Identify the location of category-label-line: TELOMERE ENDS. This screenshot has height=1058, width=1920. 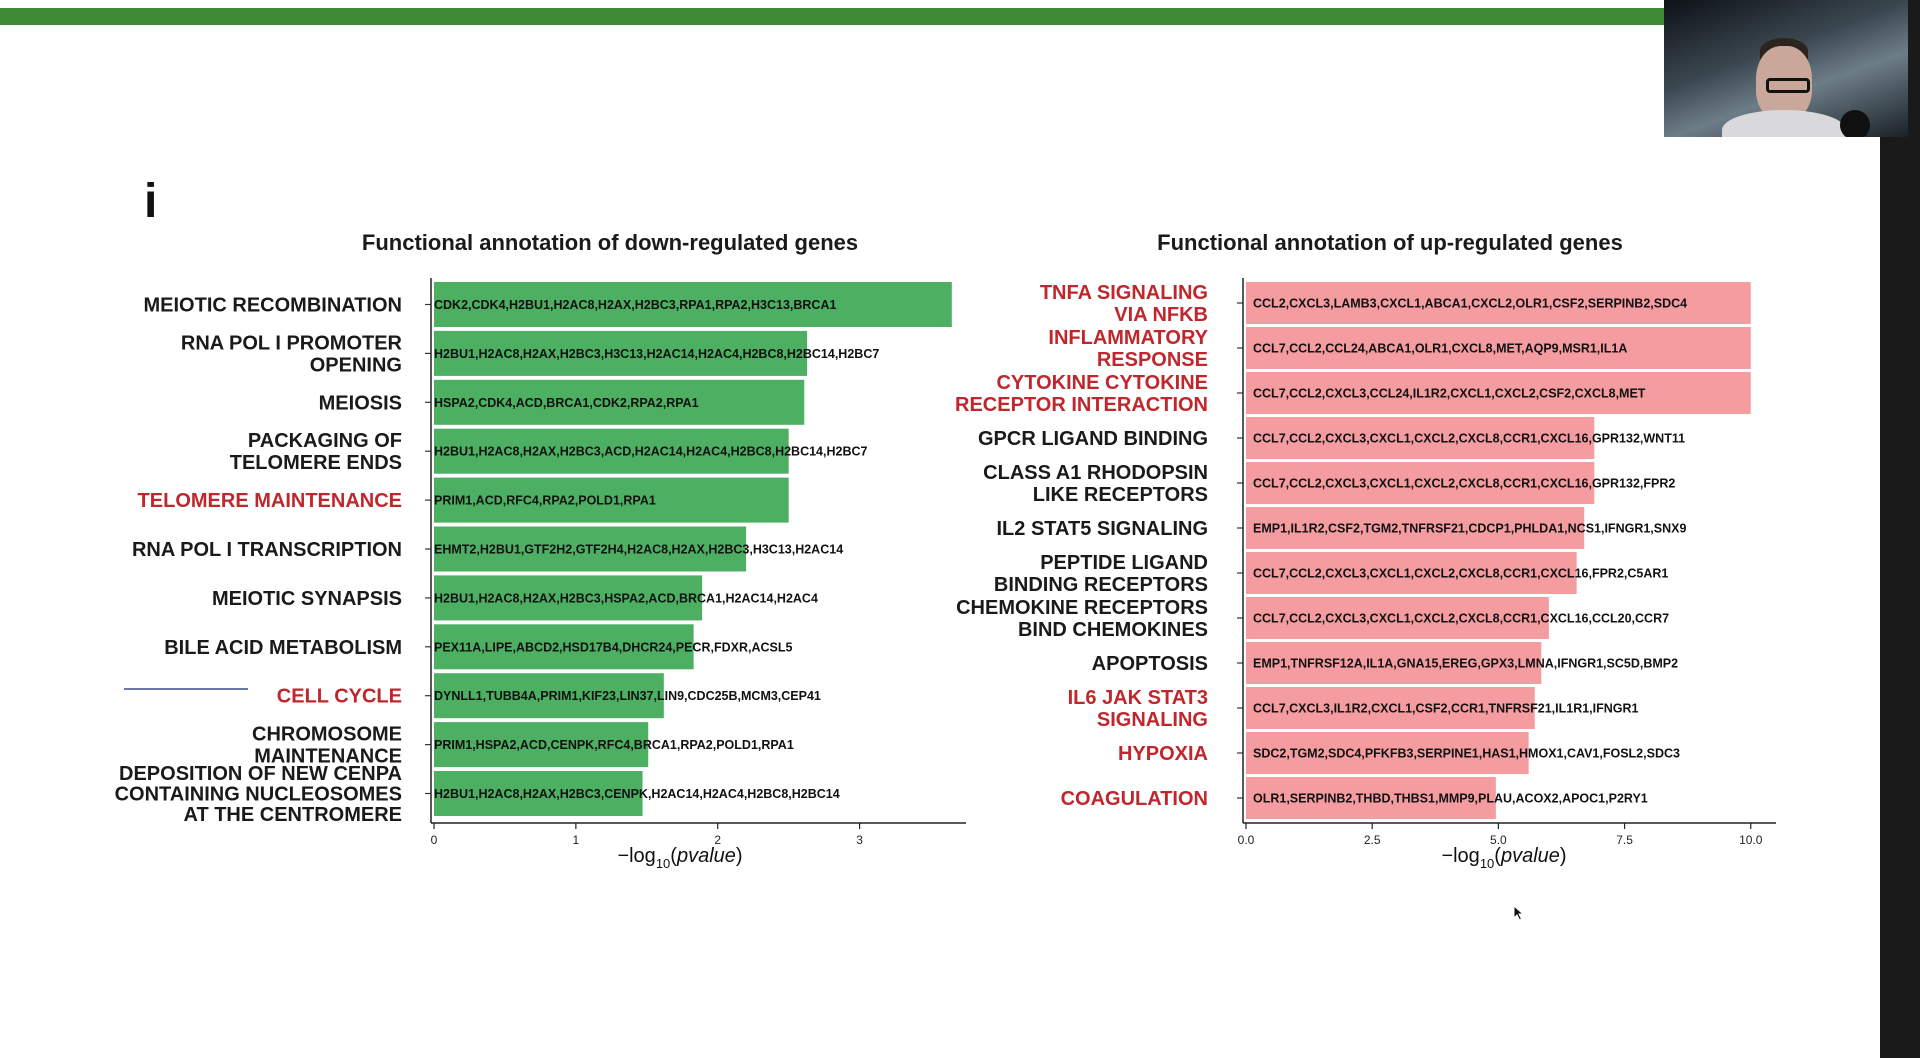
(316, 463).